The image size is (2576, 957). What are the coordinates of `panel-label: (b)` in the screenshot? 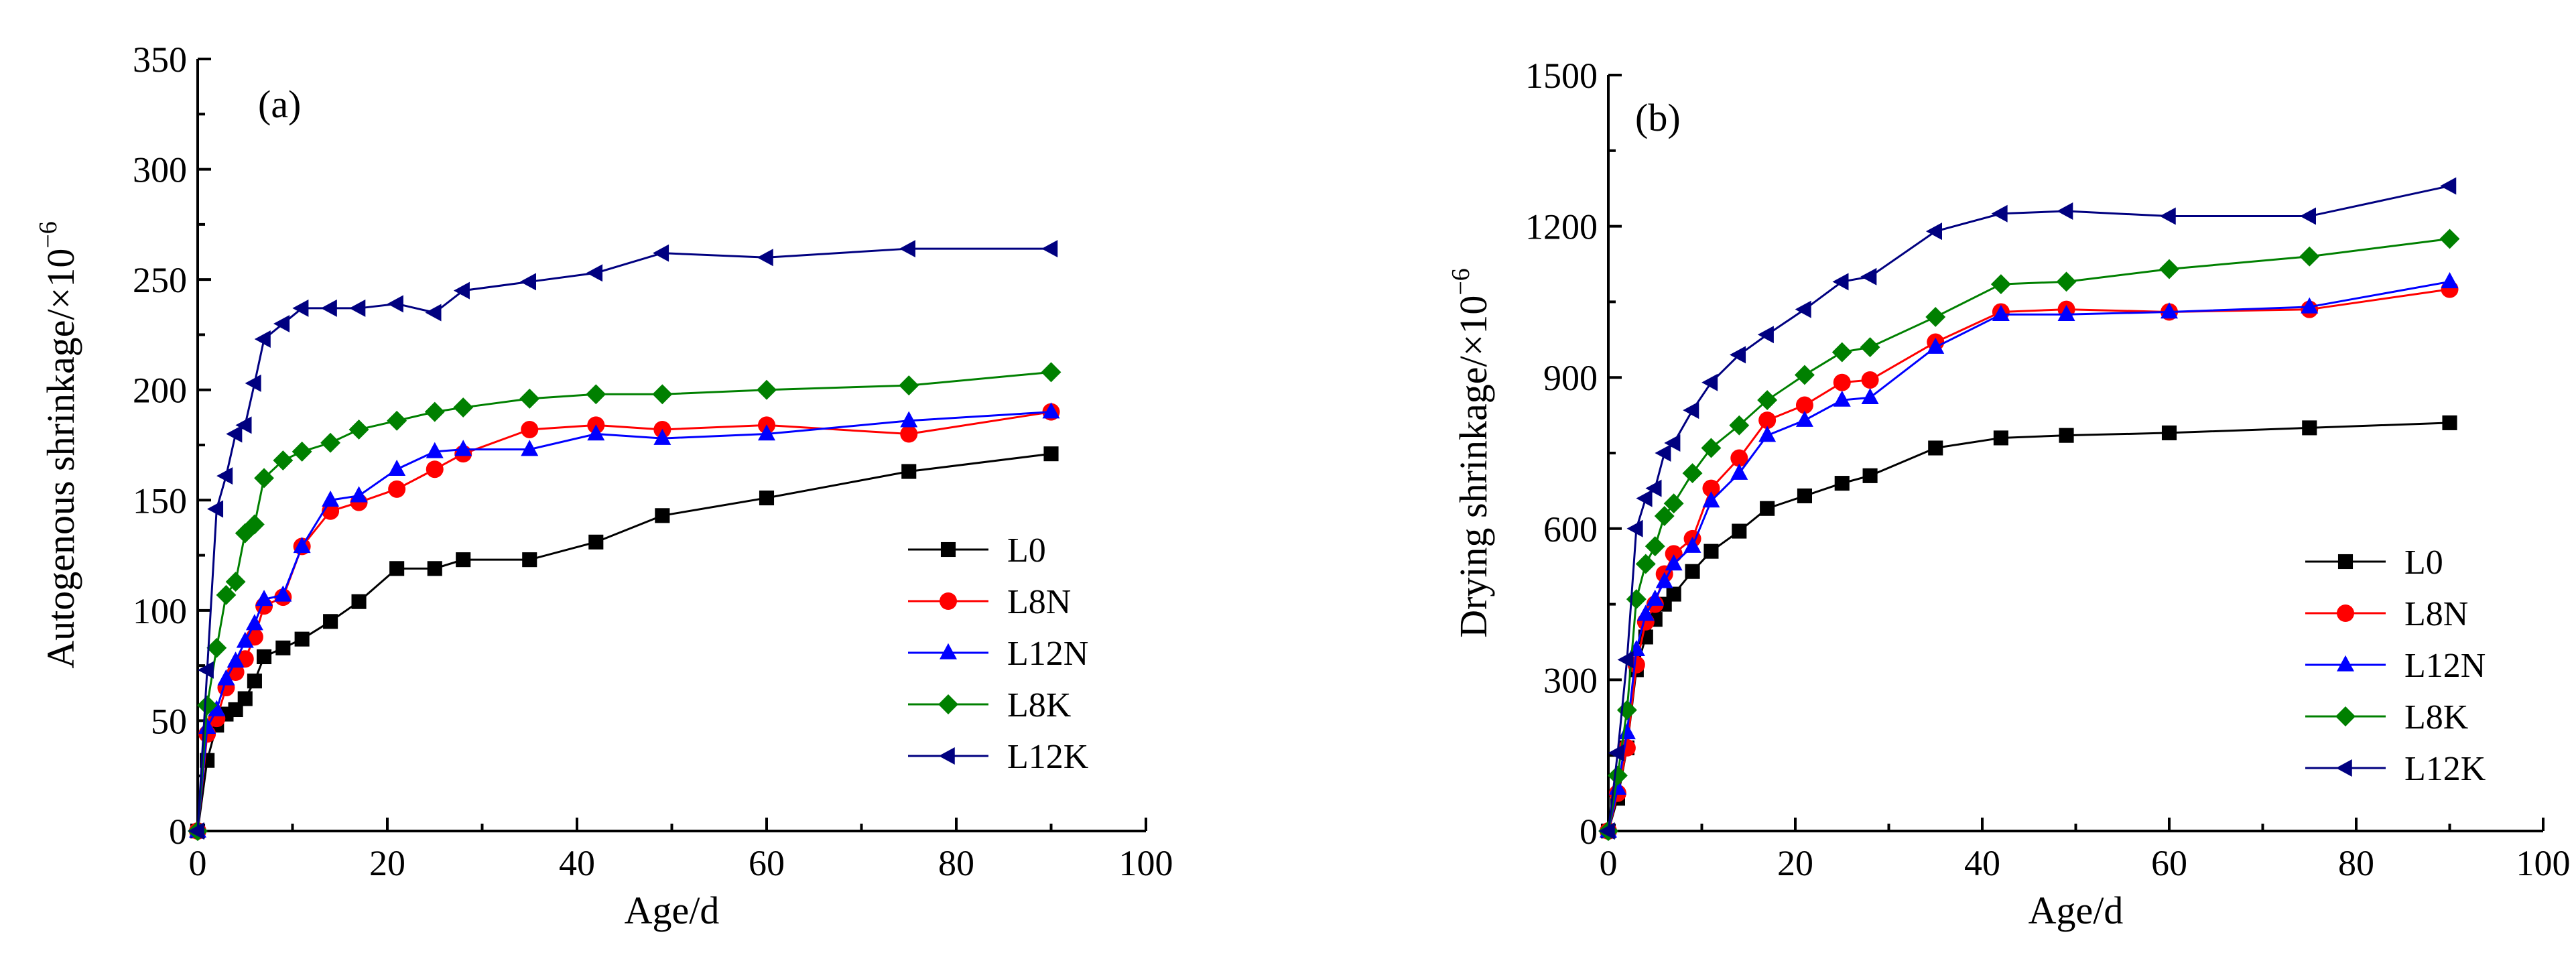 It's located at (1658, 117).